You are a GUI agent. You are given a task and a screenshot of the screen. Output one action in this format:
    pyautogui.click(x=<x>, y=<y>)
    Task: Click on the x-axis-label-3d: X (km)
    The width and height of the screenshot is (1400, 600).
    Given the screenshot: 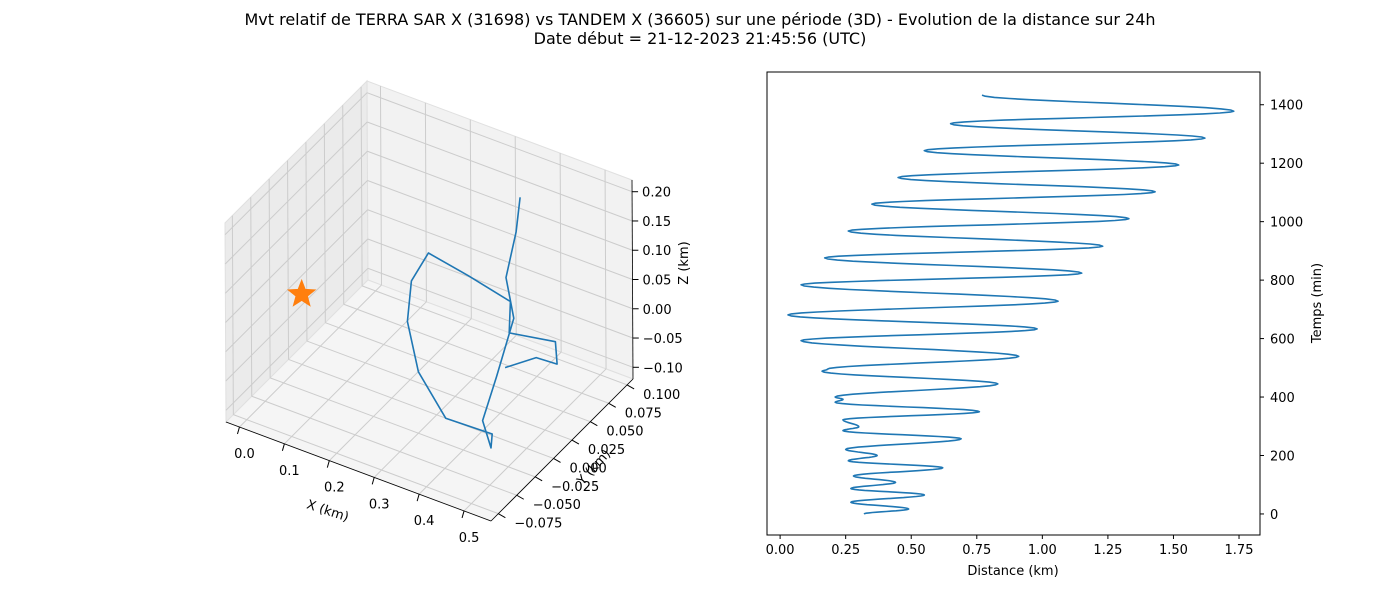 What is the action you would take?
    pyautogui.click(x=328, y=512)
    